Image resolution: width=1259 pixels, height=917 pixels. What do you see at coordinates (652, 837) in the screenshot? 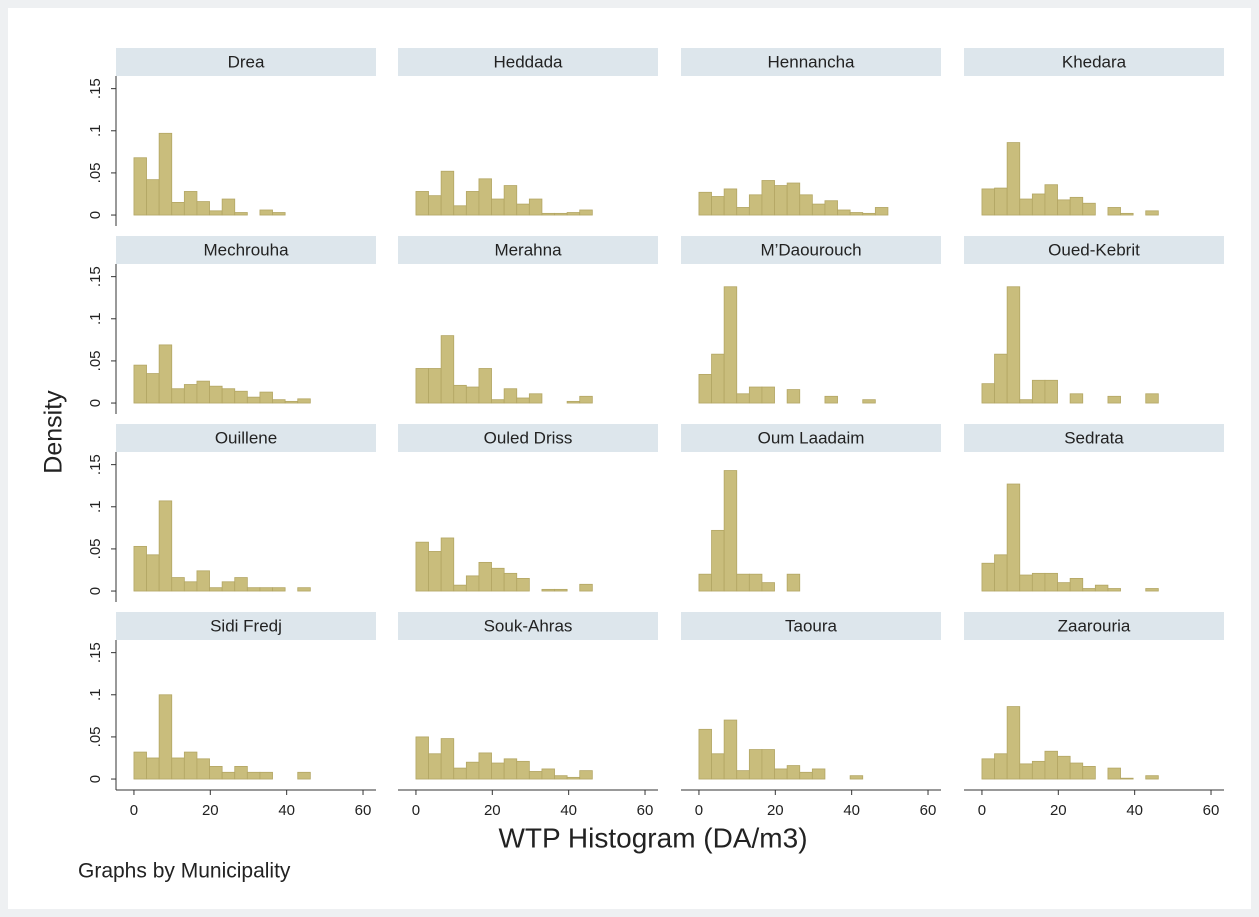
I see `x-axis-title: WTP Histogram (DA/m3)` at bounding box center [652, 837].